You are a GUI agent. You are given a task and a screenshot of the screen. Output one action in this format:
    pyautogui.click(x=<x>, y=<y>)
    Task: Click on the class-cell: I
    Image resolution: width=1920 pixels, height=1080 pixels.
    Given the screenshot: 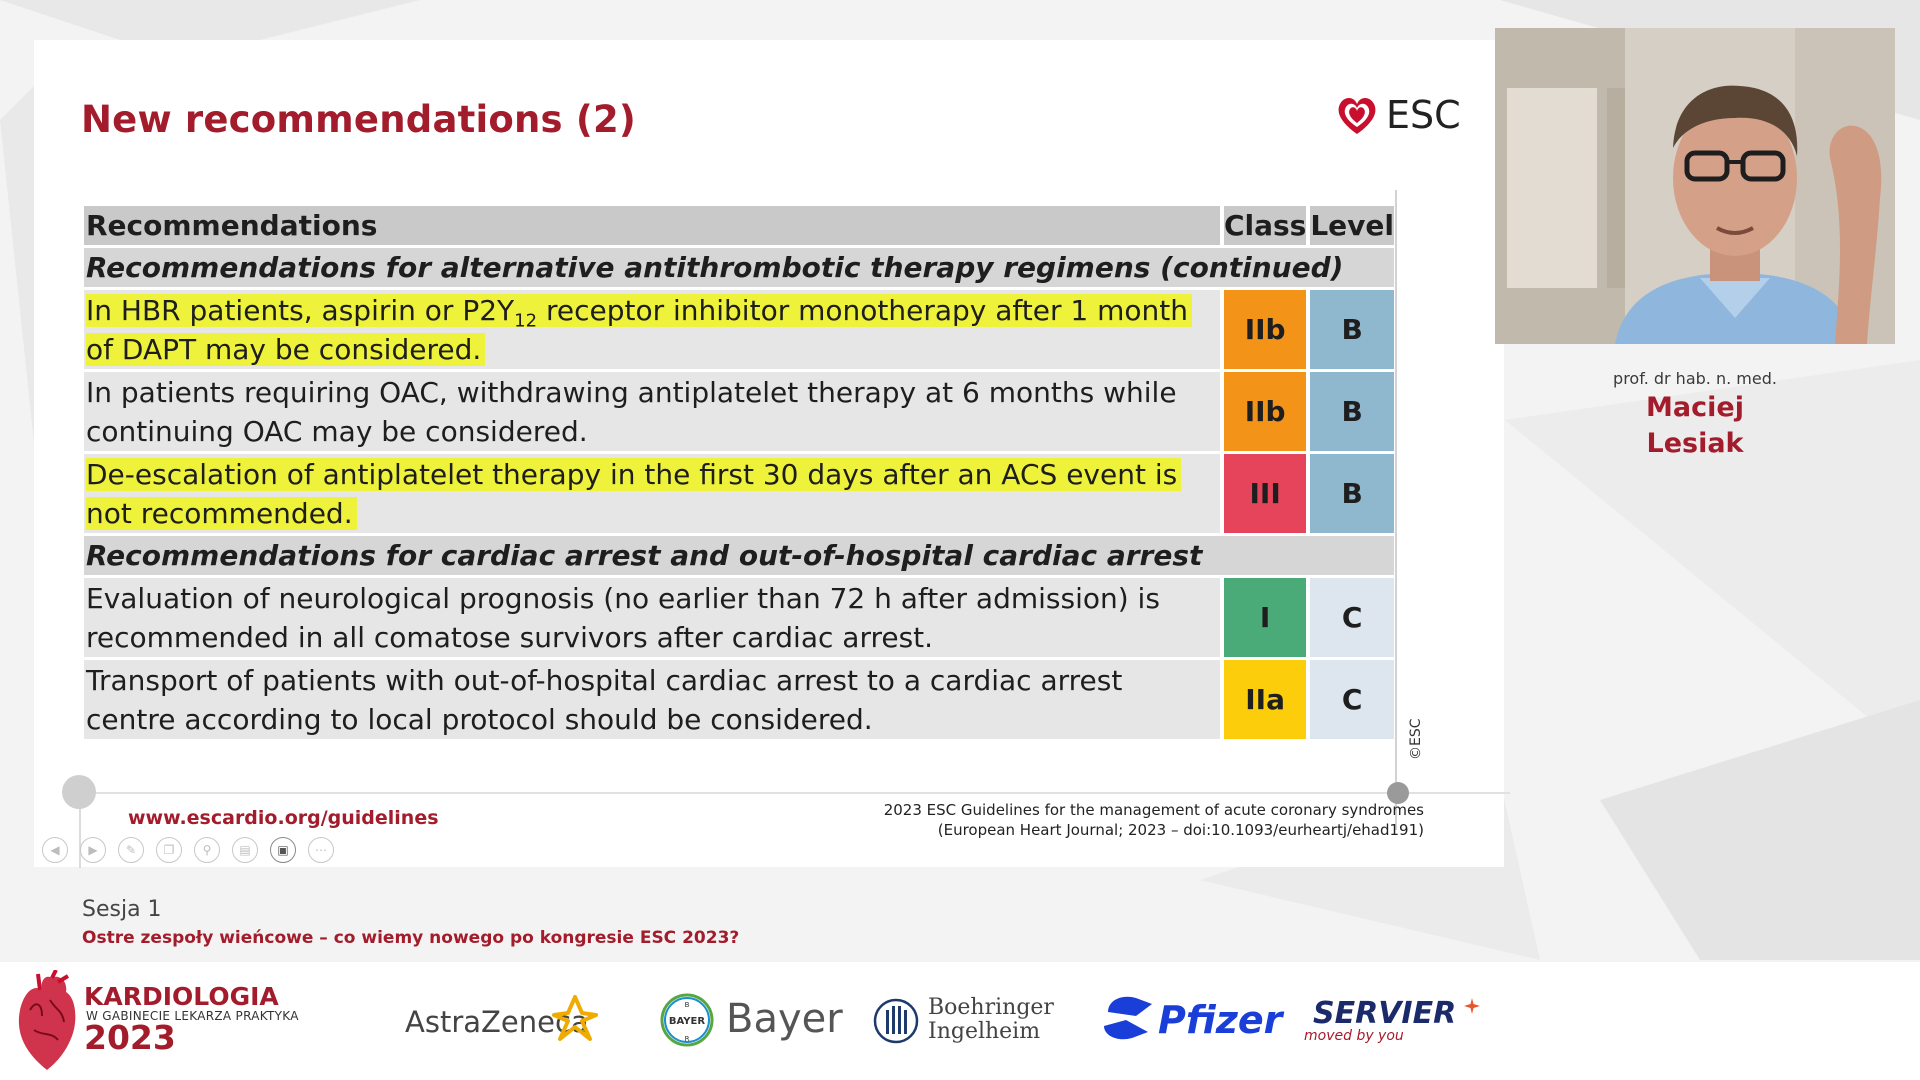 What is the action you would take?
    pyautogui.click(x=1265, y=617)
    